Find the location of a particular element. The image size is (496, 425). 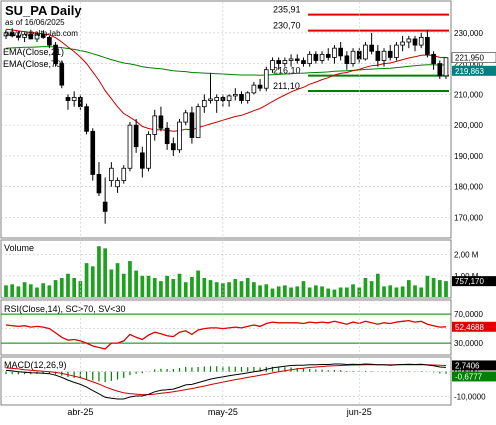

macd-title: MACD(12,26,9) is located at coordinates (35, 365).